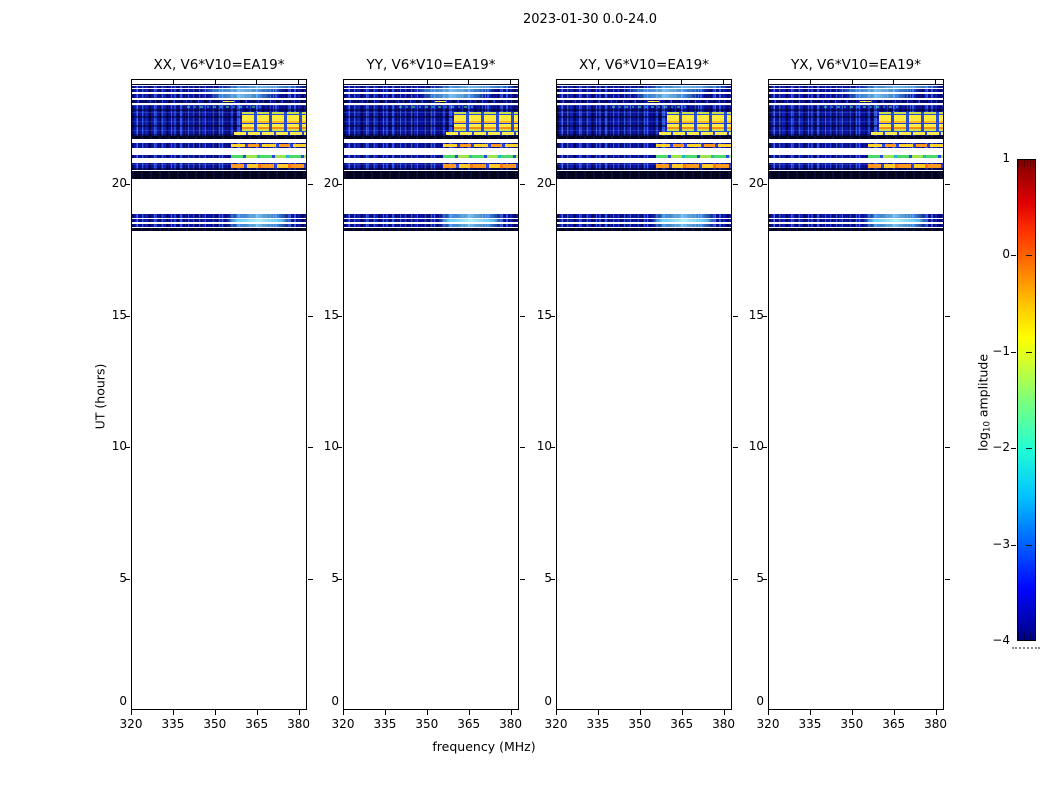  Describe the element at coordinates (693, 145) in the screenshot. I see `band-patch-warm-row` at that location.